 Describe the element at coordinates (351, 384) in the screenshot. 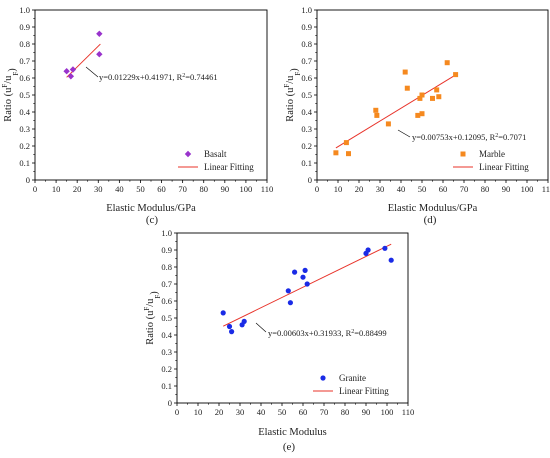

I see `legend: Granite Linear Fitting` at that location.